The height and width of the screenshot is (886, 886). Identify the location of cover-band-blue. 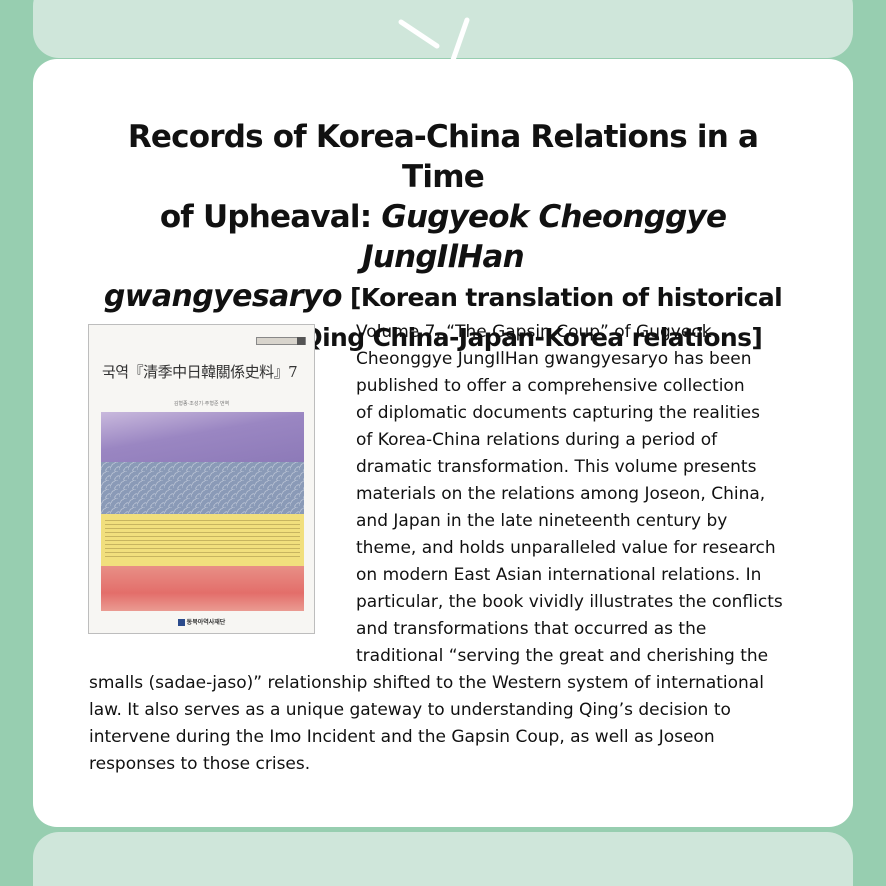
(202, 488).